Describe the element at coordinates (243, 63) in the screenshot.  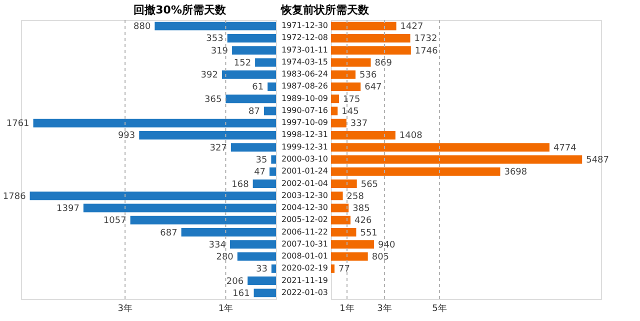
I see `data-label: 152` at that location.